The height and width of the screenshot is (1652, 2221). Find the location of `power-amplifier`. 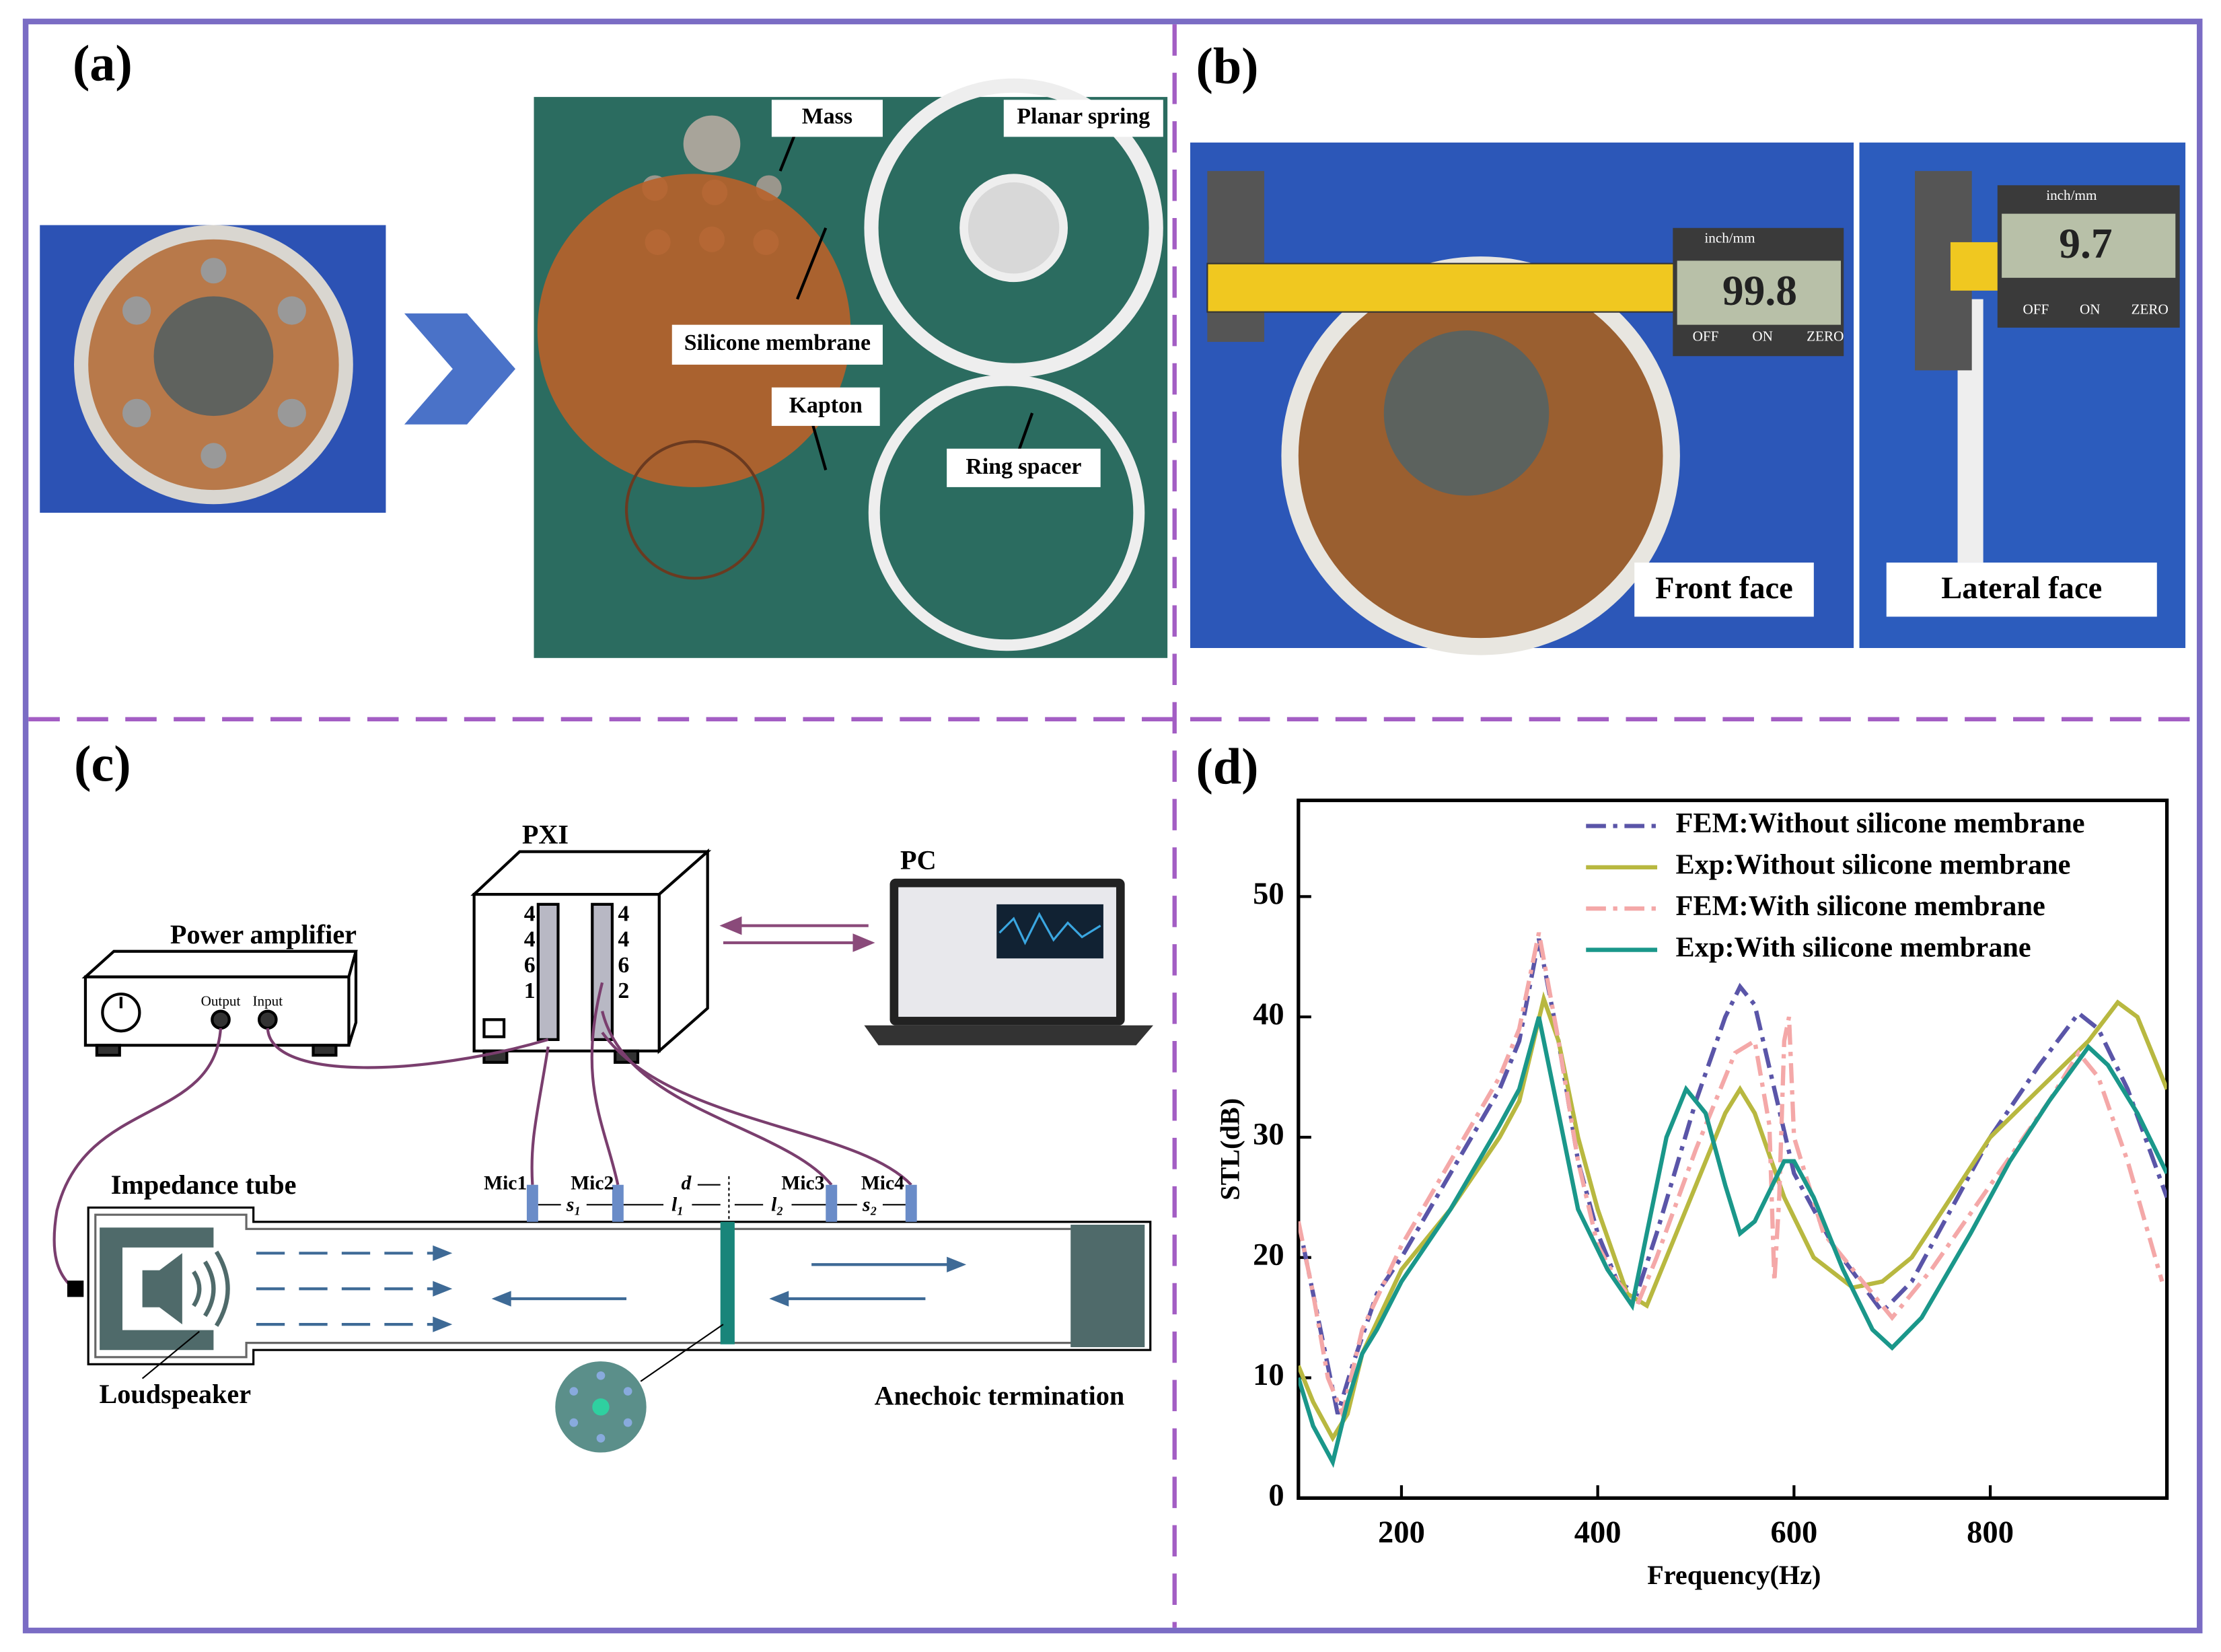

power-amplifier is located at coordinates (220, 1003).